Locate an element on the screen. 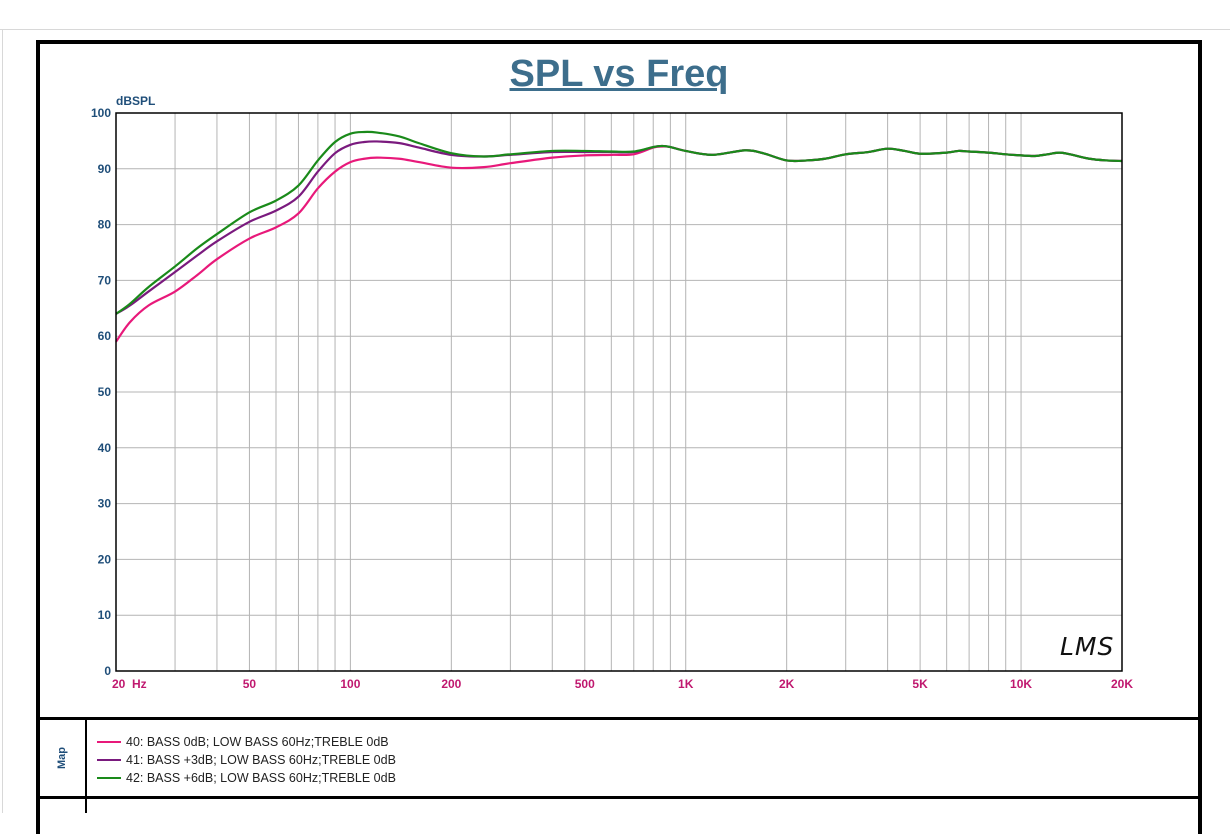  x-tick-label: 10K is located at coordinates (1021, 684).